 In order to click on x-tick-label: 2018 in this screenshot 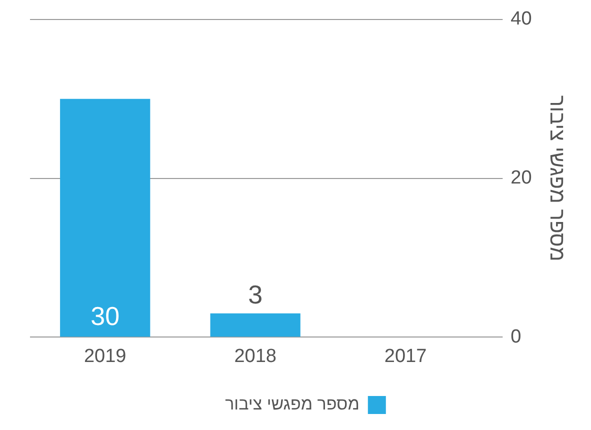, I will do `click(255, 356)`.